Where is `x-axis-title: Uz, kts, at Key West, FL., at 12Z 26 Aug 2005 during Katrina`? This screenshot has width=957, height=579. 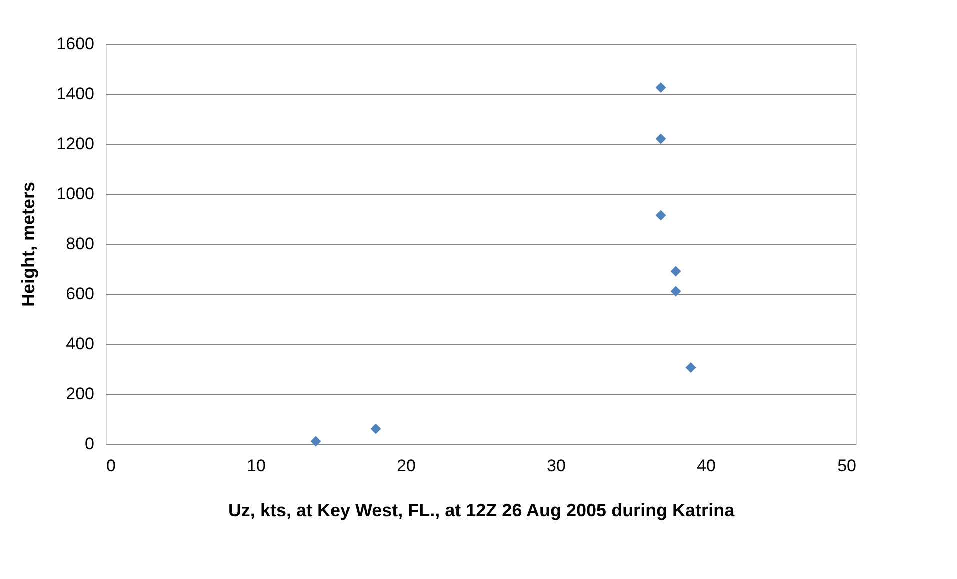 x-axis-title: Uz, kts, at Key West, FL., at 12Z 26 Aug 2005 during Katrina is located at coordinates (482, 510).